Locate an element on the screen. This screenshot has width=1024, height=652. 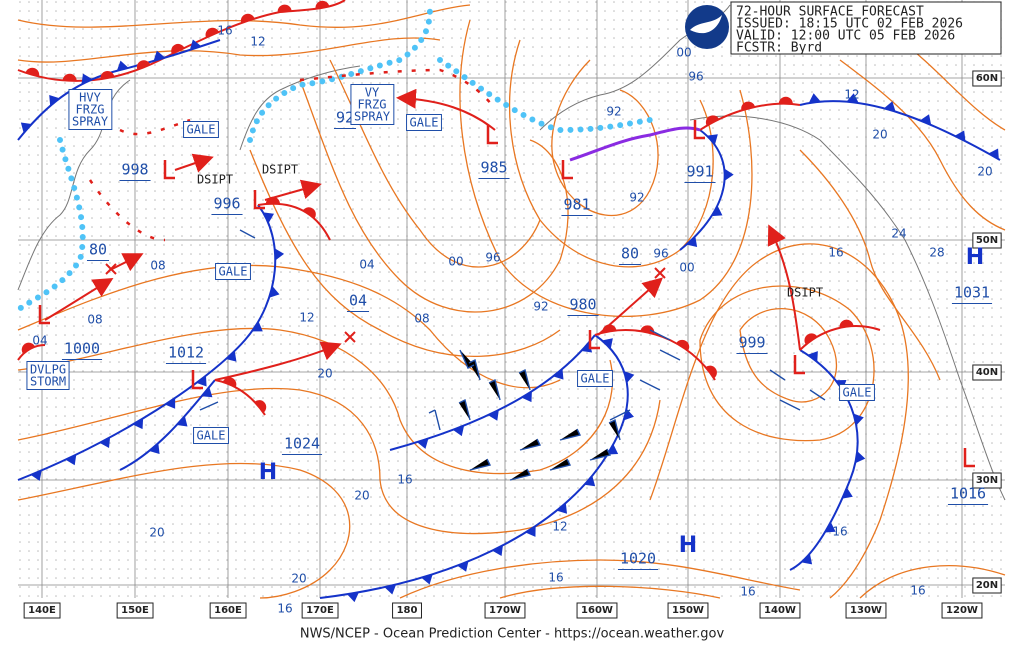
dissipating-label: DSIPT is located at coordinates (805, 293).